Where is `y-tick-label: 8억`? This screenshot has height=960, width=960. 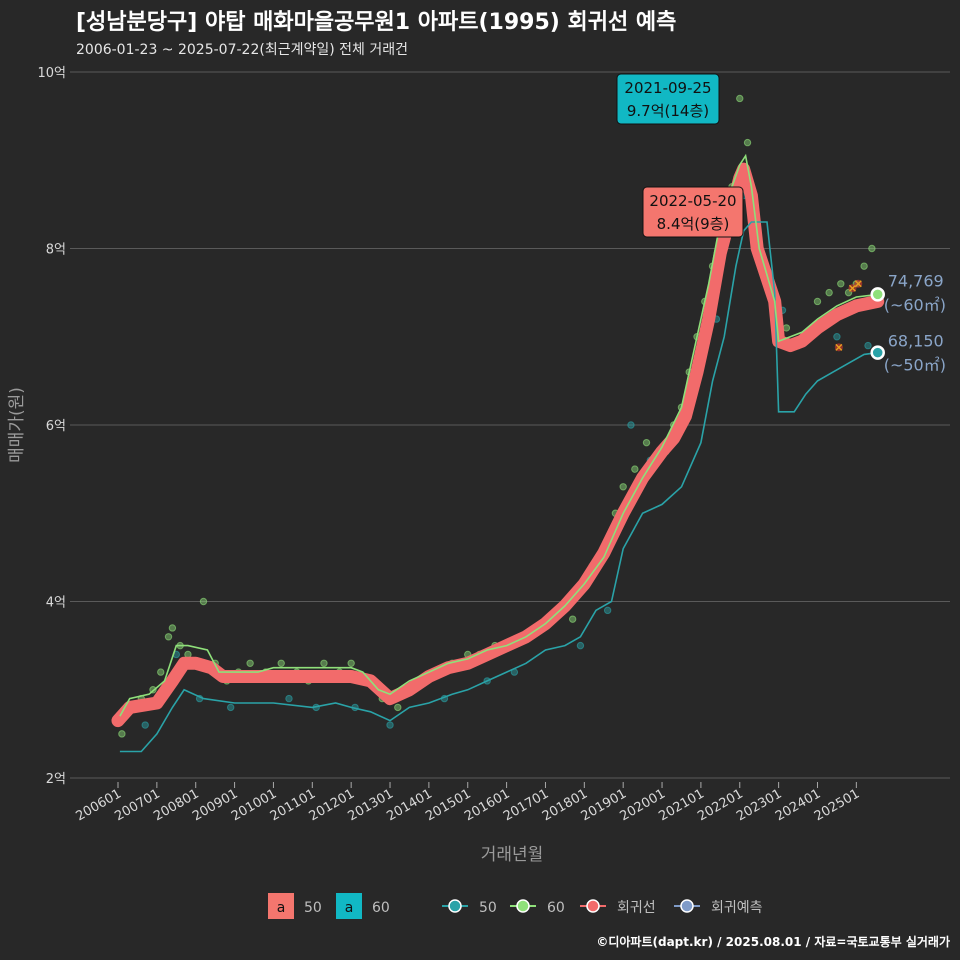
y-tick-label: 8억 is located at coordinates (56, 250).